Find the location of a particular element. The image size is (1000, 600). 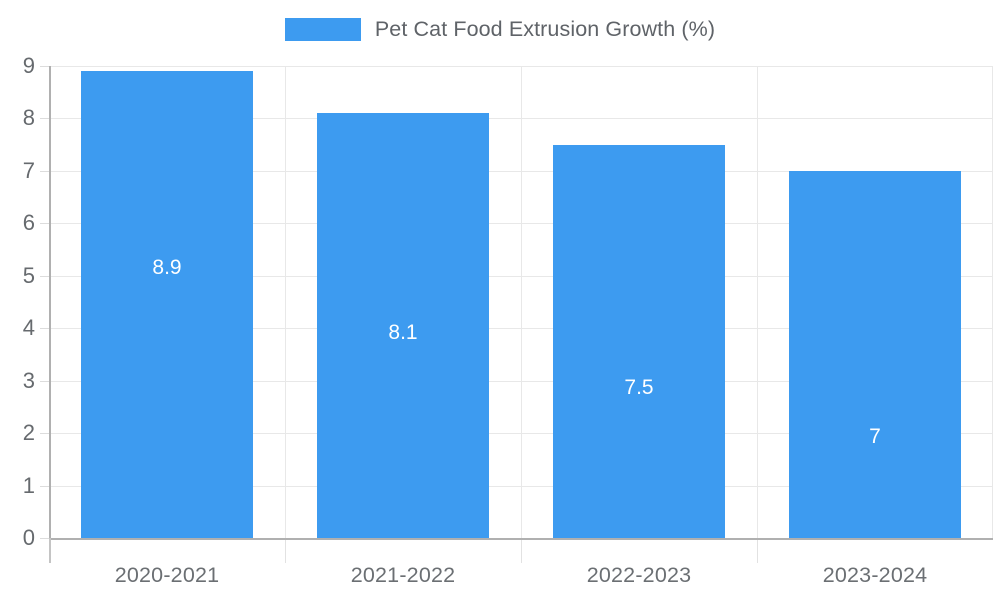

legend-label: Pet Cat Food Extrusion Growth (%) is located at coordinates (545, 28).